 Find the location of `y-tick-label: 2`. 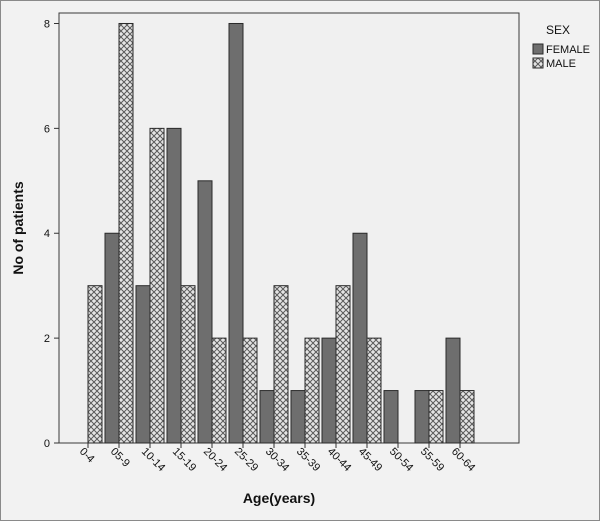

y-tick-label: 2 is located at coordinates (47, 339).